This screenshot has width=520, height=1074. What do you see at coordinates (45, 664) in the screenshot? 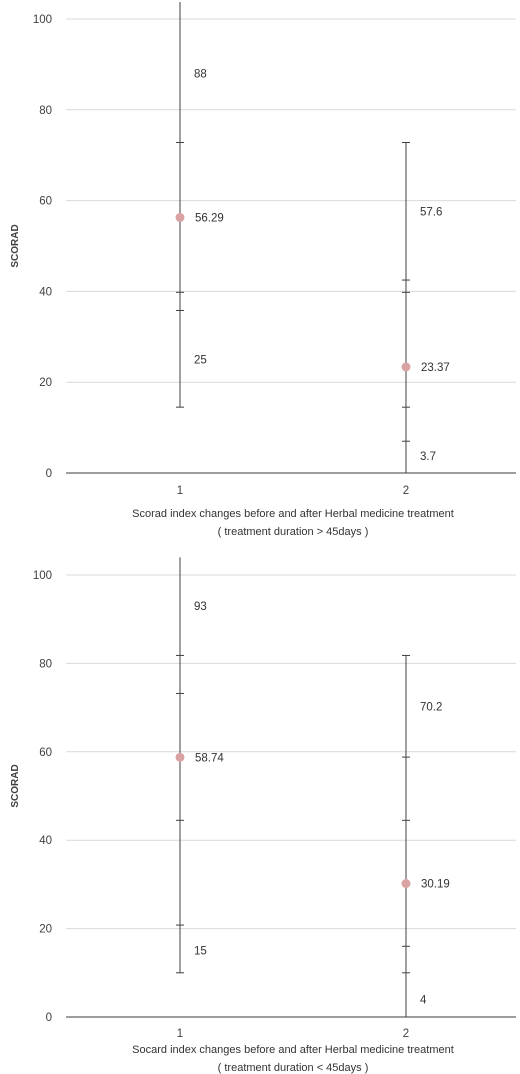
I see `bottom-y-tick-label: 80` at bounding box center [45, 664].